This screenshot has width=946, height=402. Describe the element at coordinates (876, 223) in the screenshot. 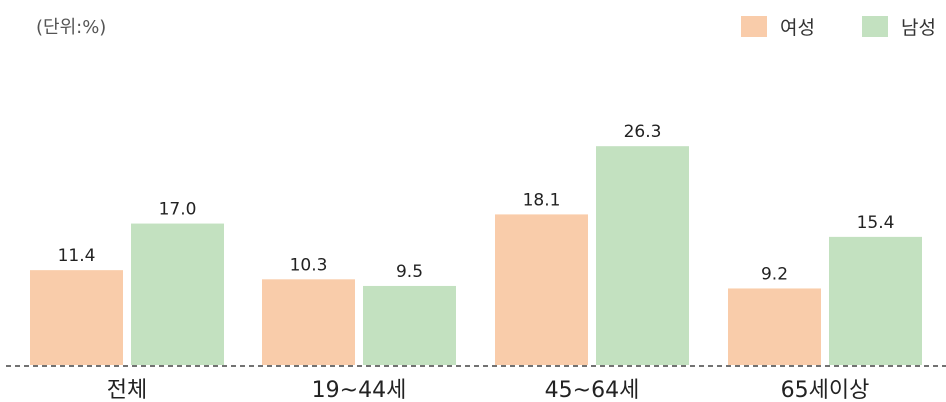

I see `value-label-male-3: 15.4` at that location.